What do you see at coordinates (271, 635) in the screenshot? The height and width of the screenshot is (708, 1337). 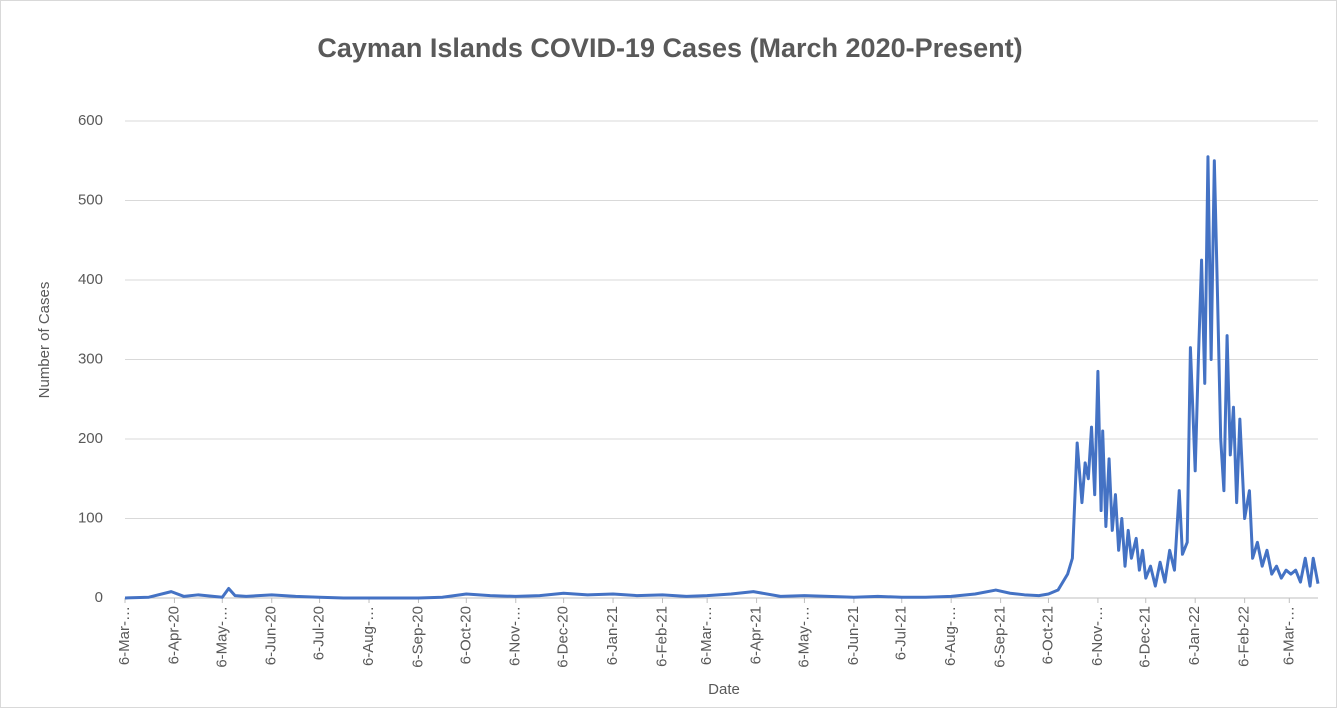 I see `x-tick-label: 6-Jun-20` at bounding box center [271, 635].